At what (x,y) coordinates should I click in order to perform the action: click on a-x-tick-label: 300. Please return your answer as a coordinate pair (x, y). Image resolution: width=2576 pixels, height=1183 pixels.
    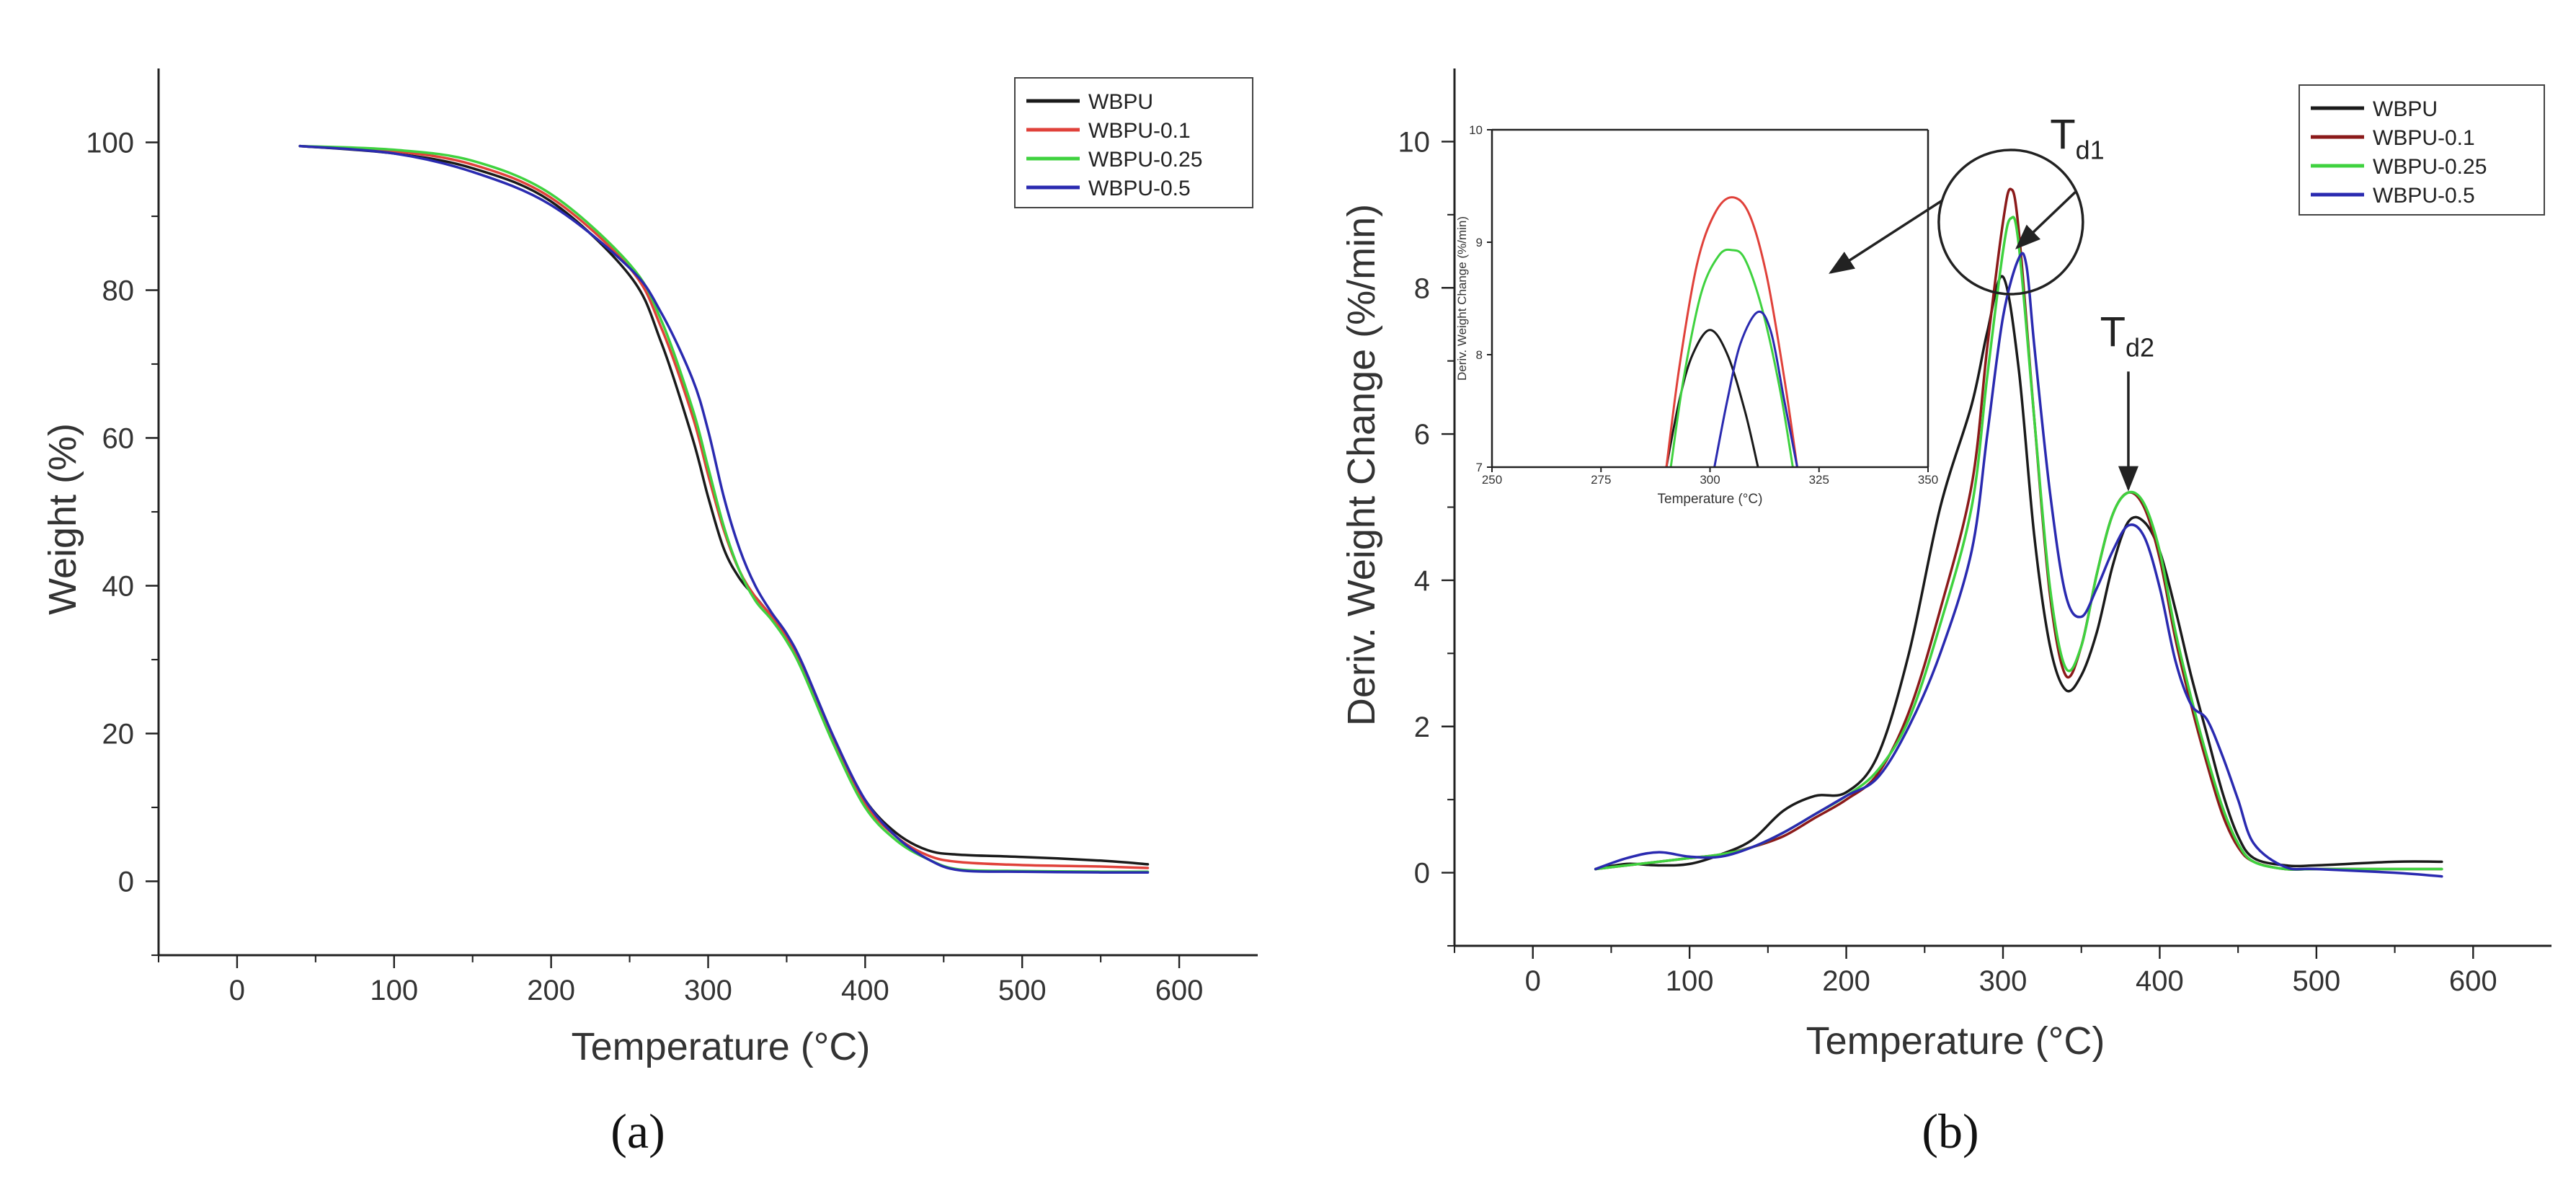
    Looking at the image, I should click on (708, 990).